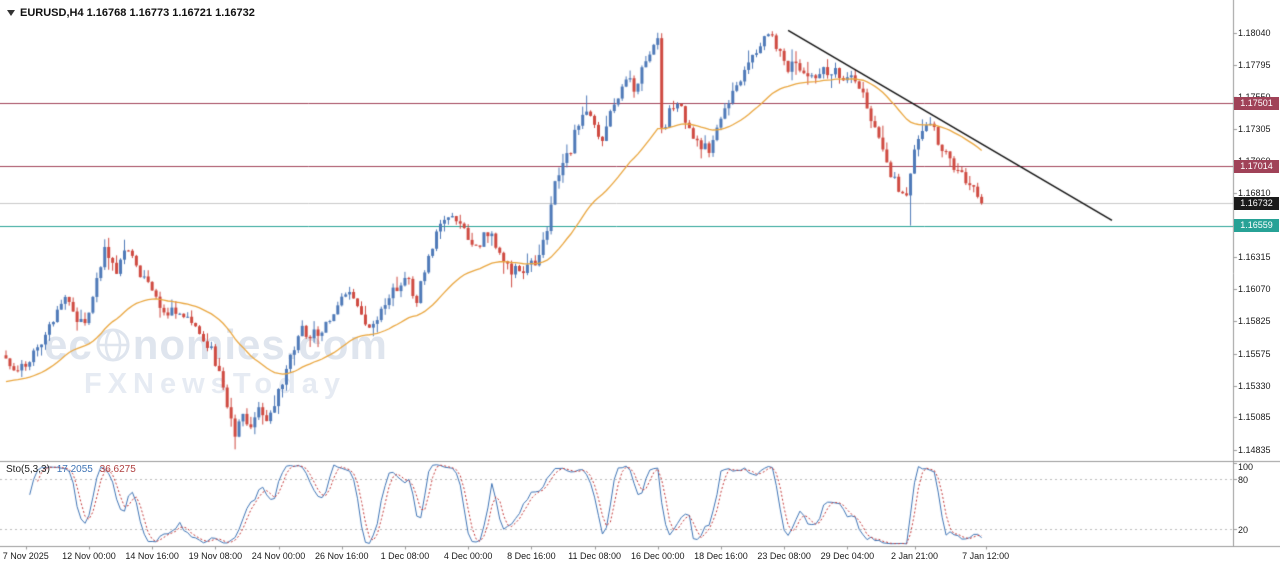 Image resolution: width=1280 pixels, height=567 pixels. Describe the element at coordinates (1254, 33) in the screenshot. I see `y-axis-price-label: 1.18040` at that location.